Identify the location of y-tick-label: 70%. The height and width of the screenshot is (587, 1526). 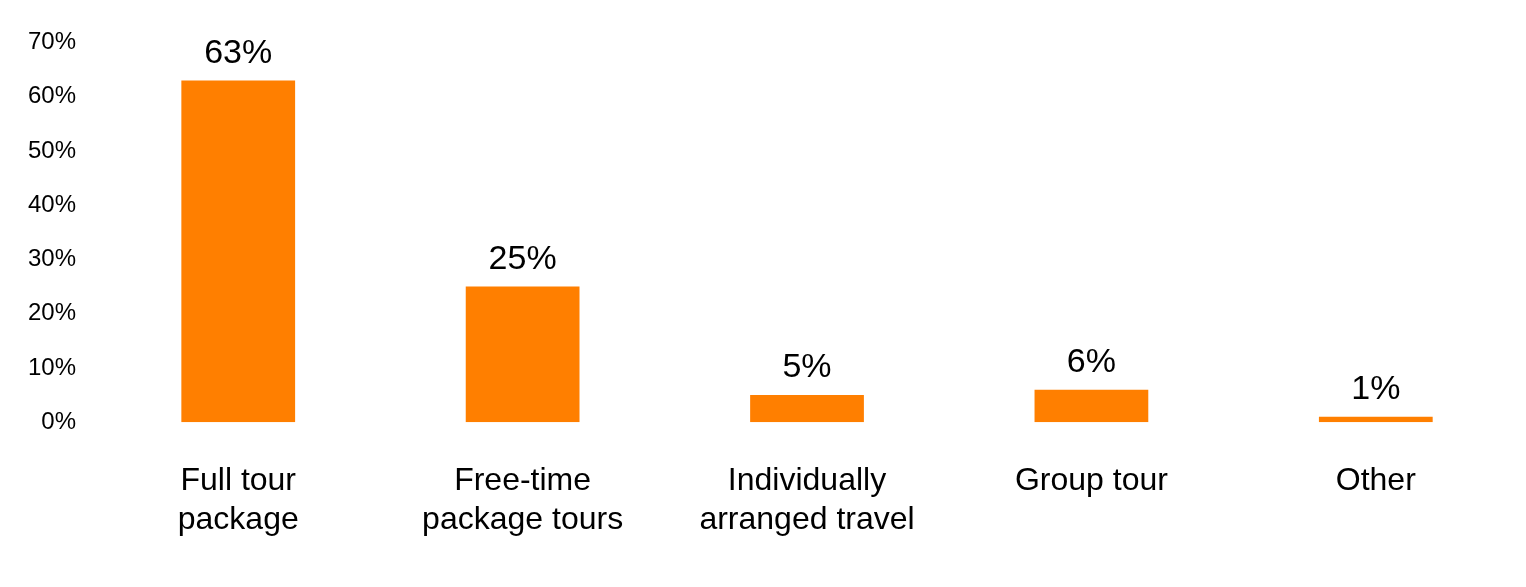
(52, 41).